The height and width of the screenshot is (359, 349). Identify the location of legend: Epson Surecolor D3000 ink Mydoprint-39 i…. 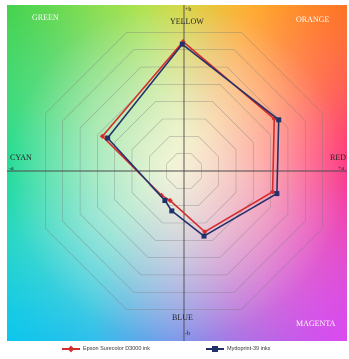
(174, 350).